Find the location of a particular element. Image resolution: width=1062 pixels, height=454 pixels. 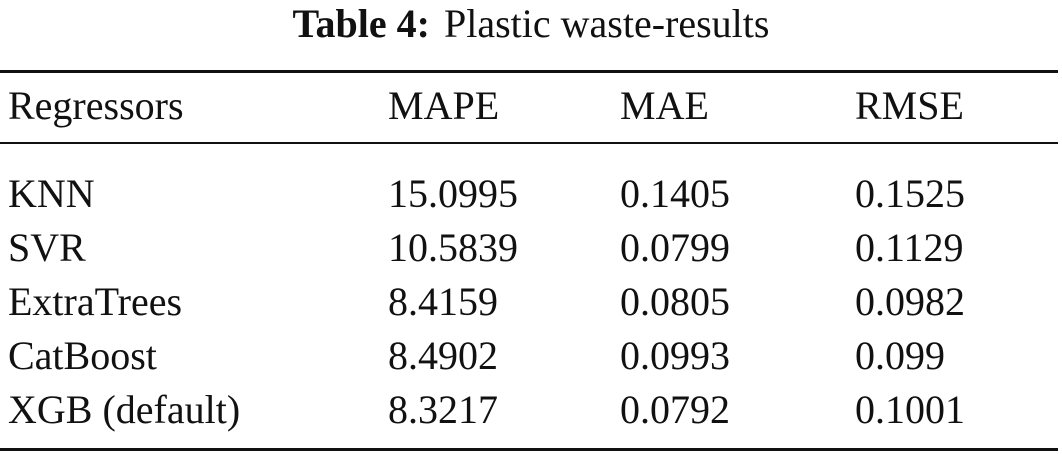

table-caption: Table 4: Plastic waste-results is located at coordinates (531, 24).